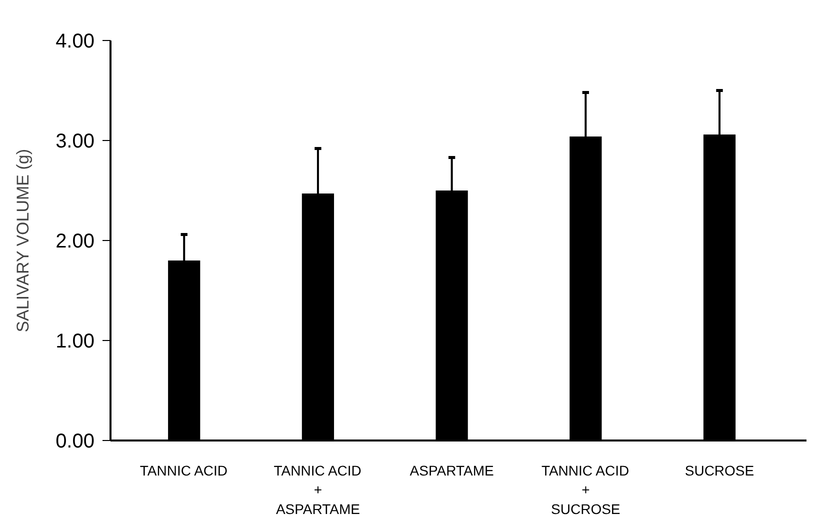 The width and height of the screenshot is (826, 530). What do you see at coordinates (75, 441) in the screenshot?
I see `y-tick-label: 0.00` at bounding box center [75, 441].